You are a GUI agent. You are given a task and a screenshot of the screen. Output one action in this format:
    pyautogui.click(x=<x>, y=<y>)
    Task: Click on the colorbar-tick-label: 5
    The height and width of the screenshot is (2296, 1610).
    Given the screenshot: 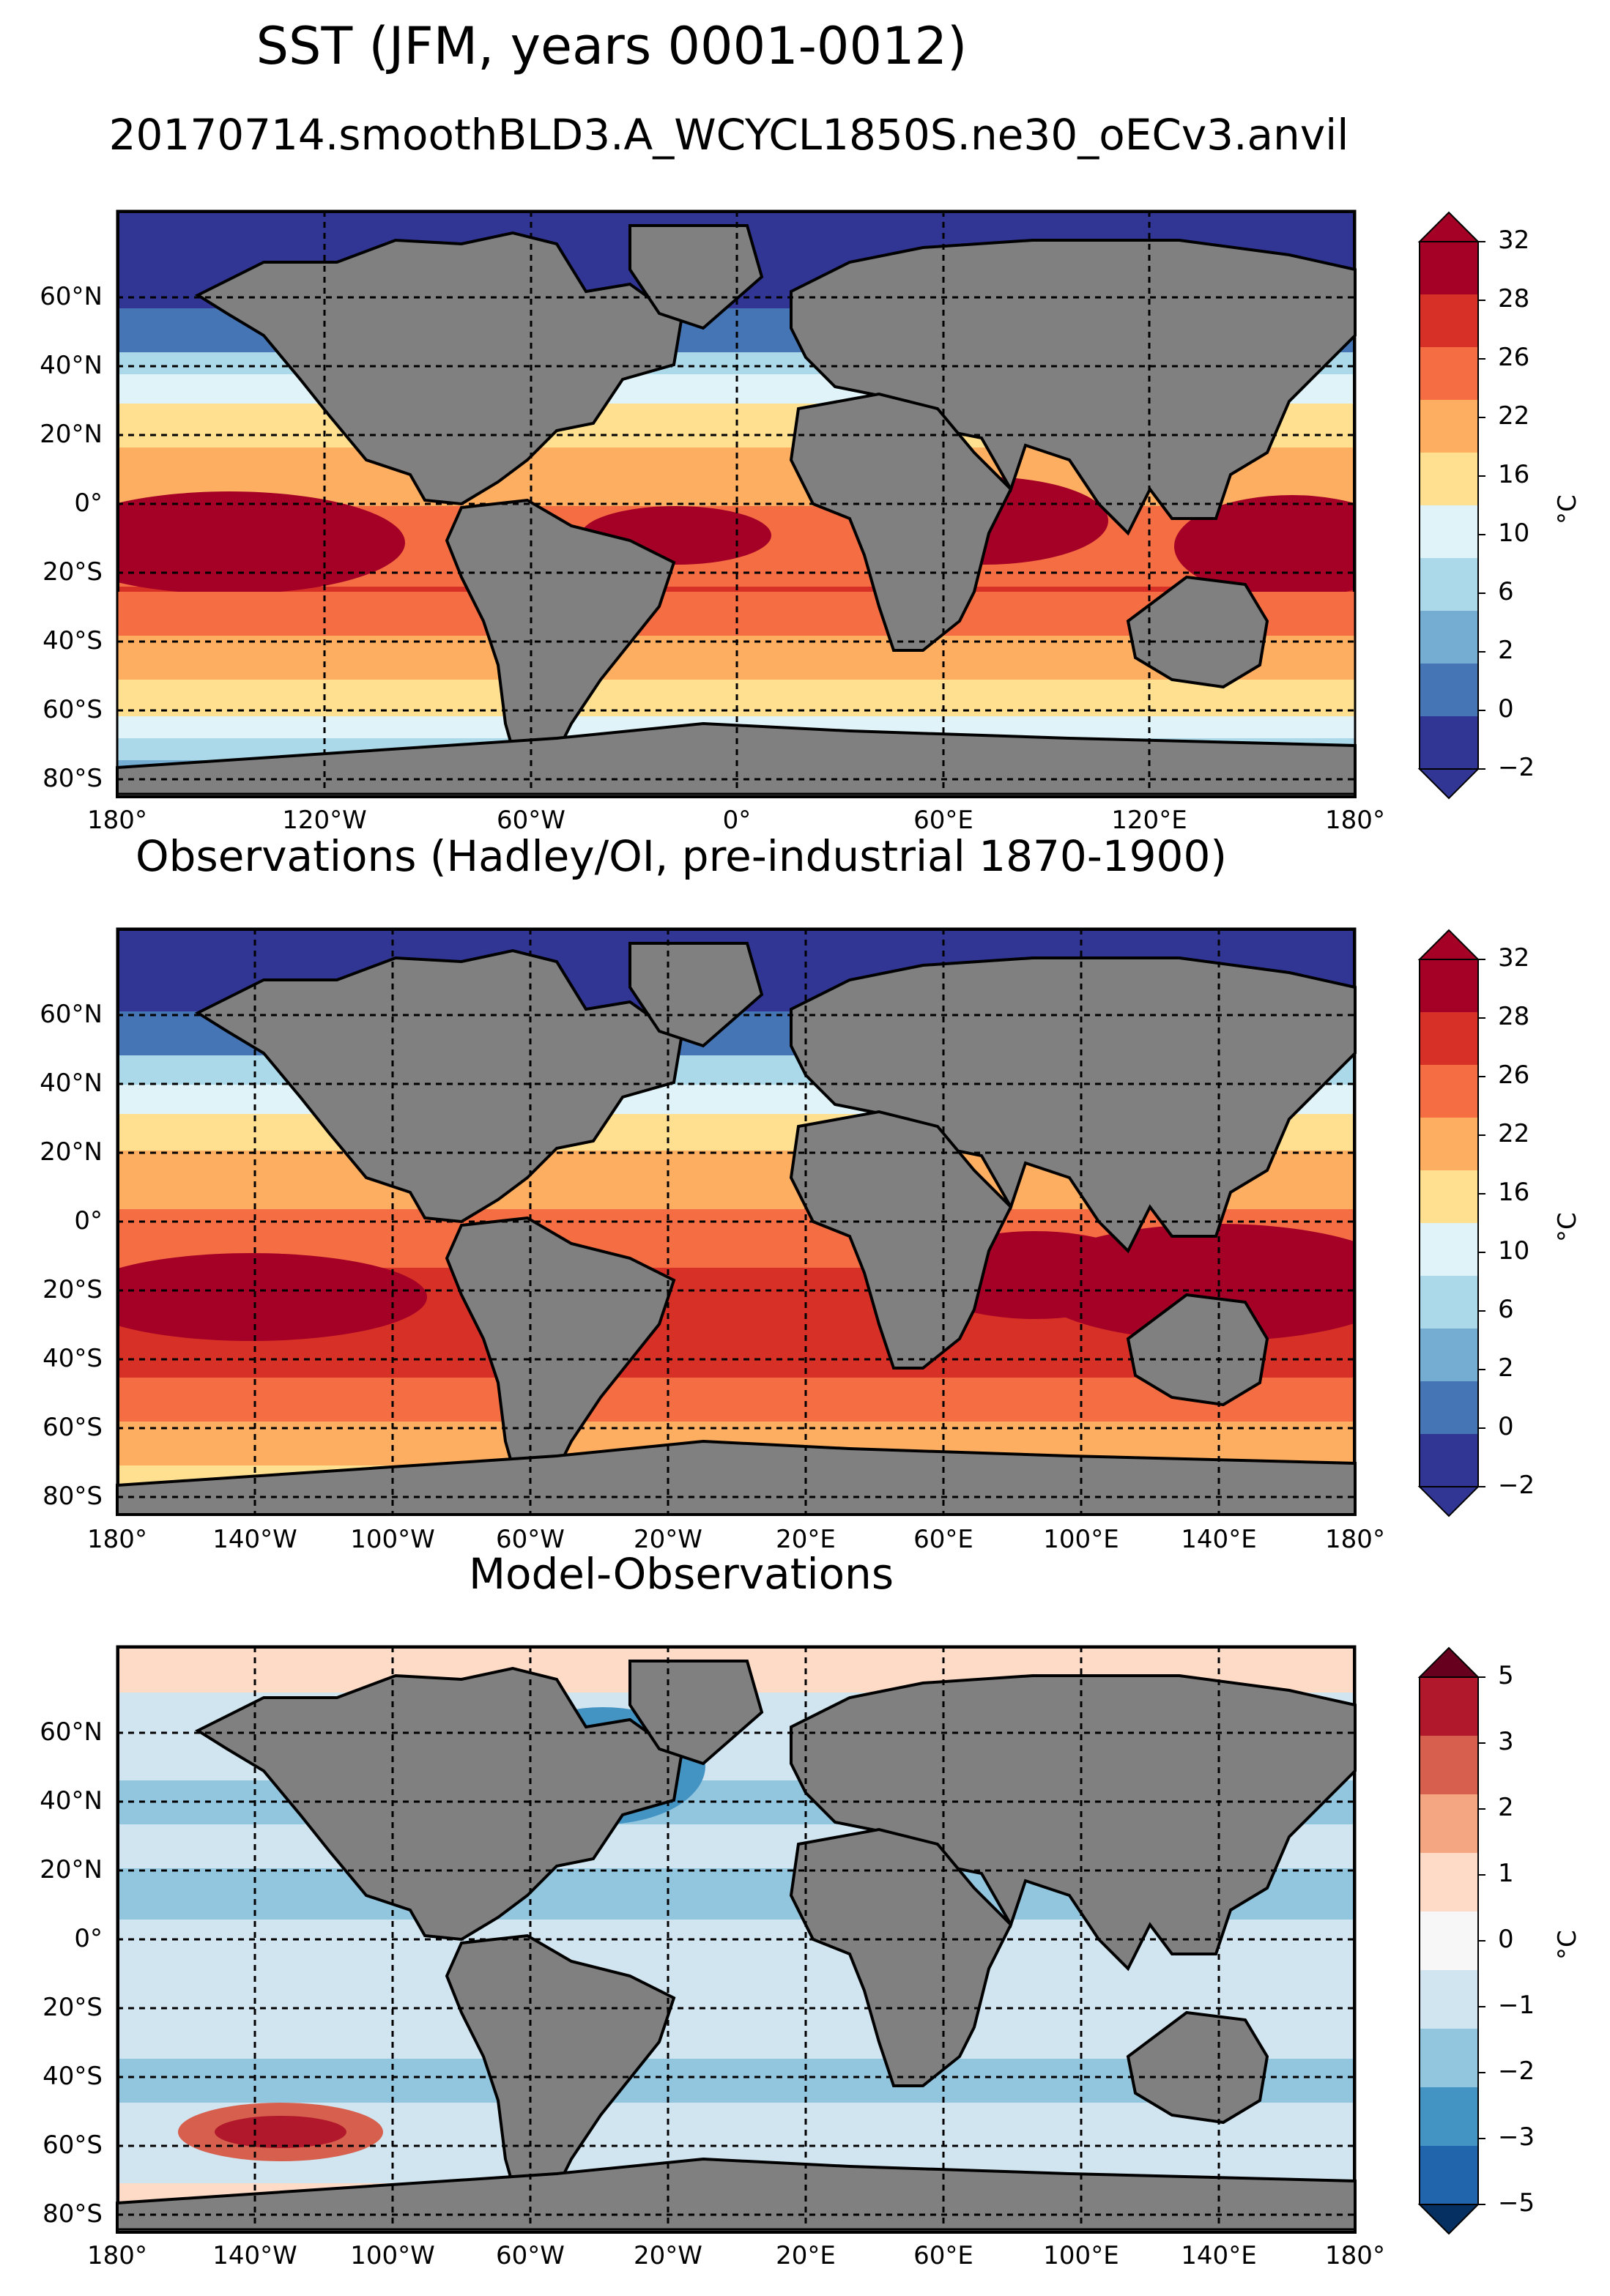 What is the action you would take?
    pyautogui.click(x=1506, y=1675)
    